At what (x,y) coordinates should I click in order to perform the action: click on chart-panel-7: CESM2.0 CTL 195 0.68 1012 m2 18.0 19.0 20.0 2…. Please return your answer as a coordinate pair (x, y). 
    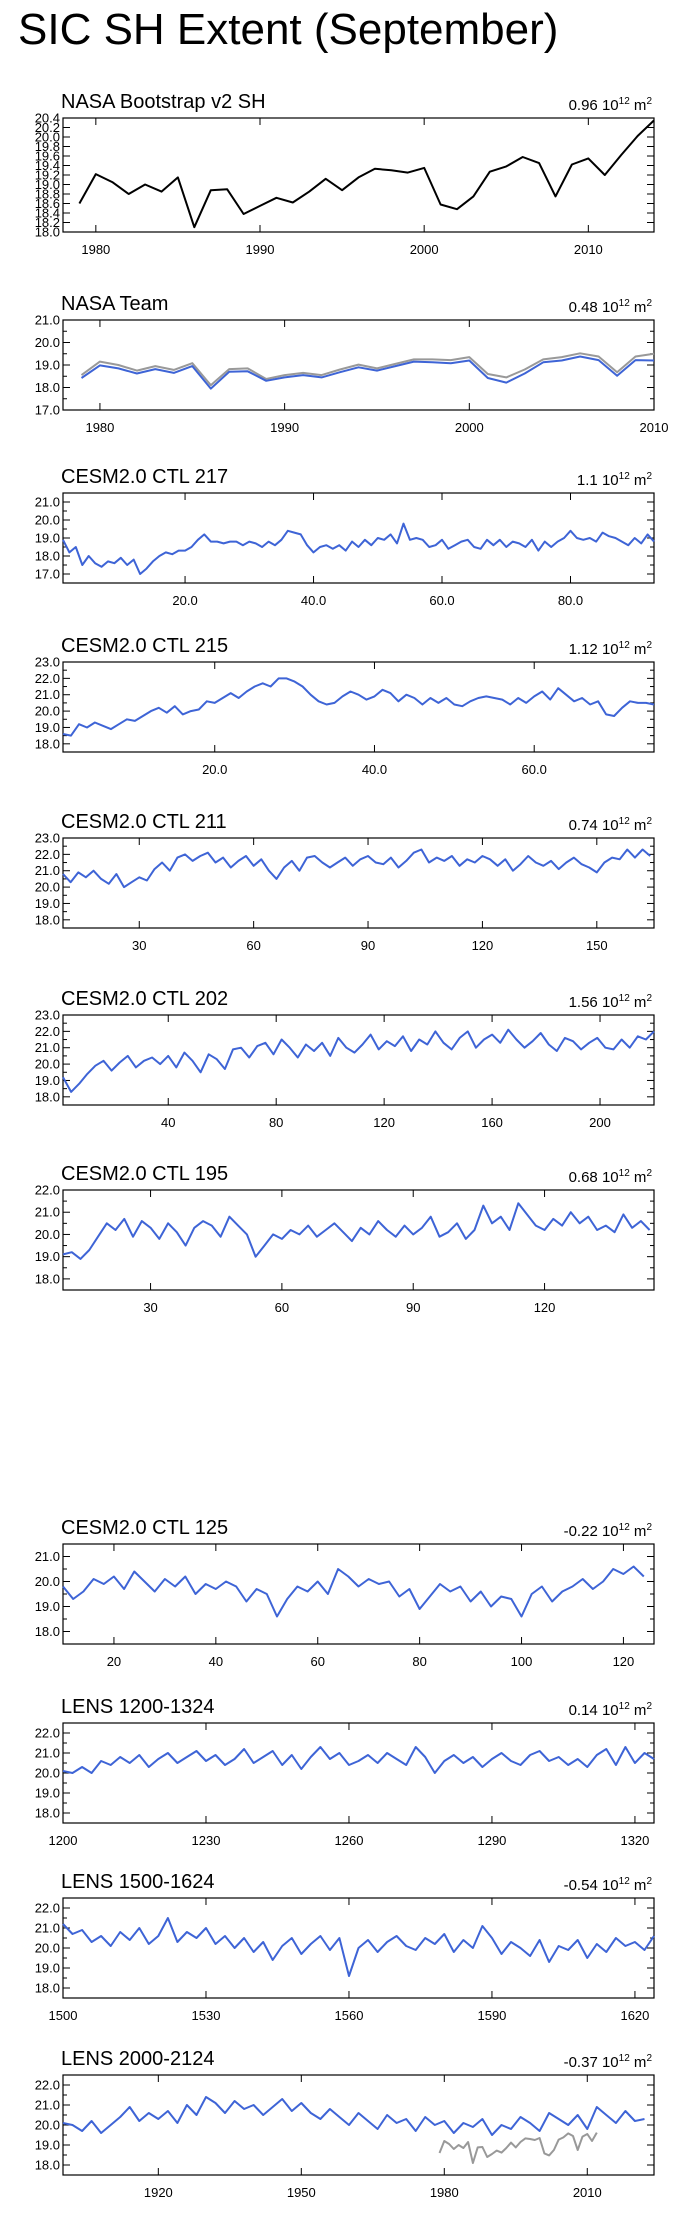
    Looking at the image, I should click on (345, 1239).